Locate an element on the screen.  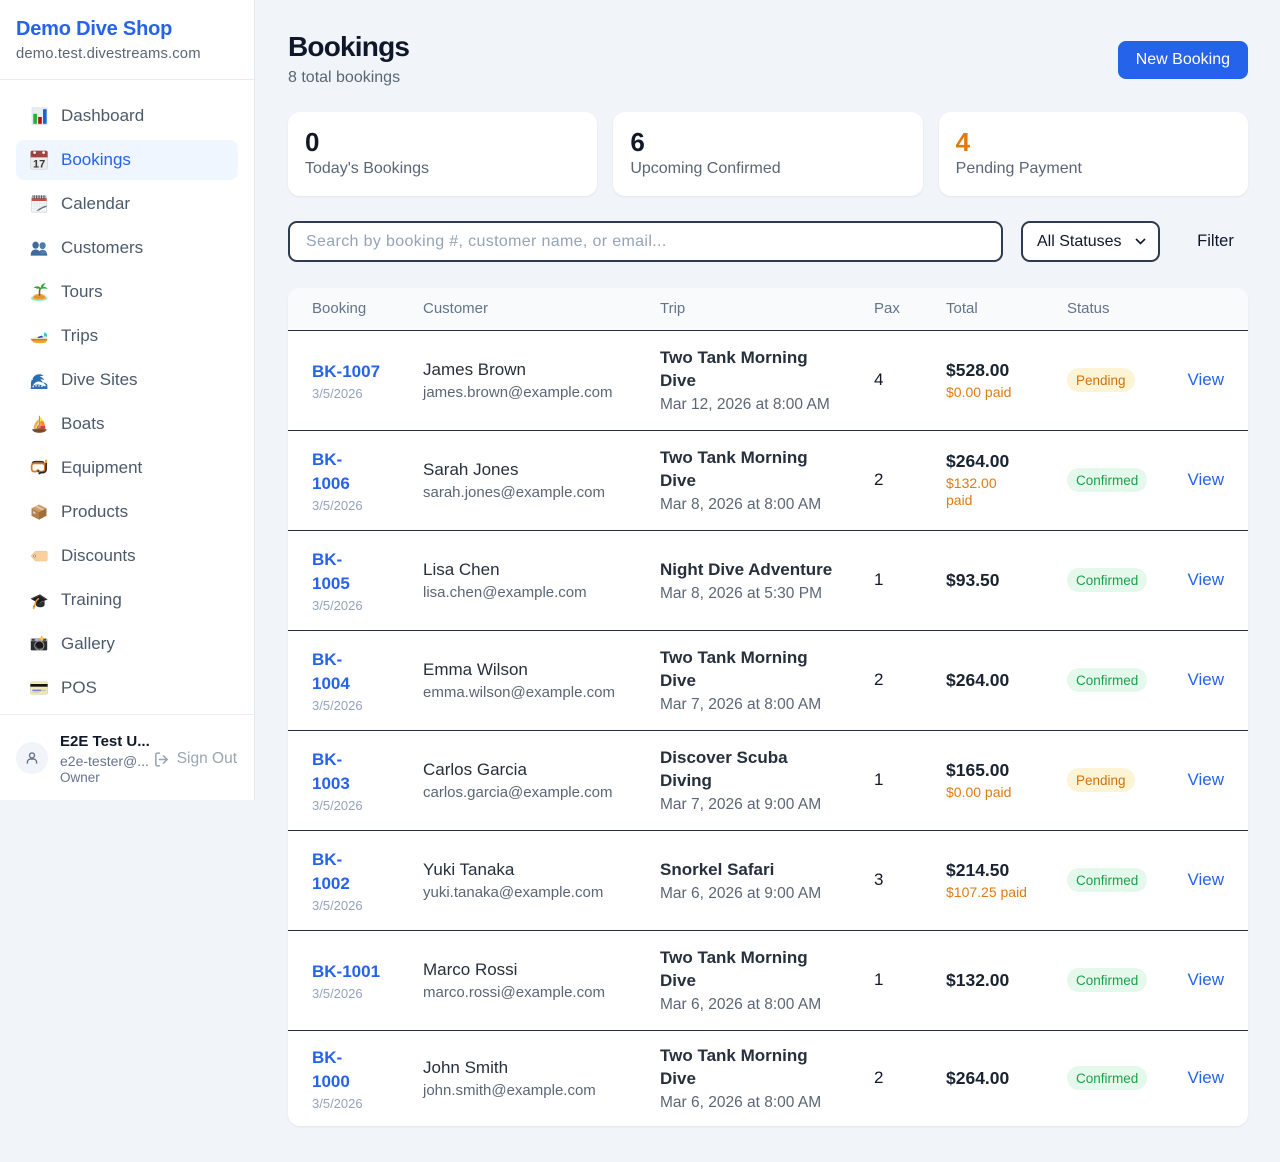
svg-text: 17 is located at coordinates (39, 164).